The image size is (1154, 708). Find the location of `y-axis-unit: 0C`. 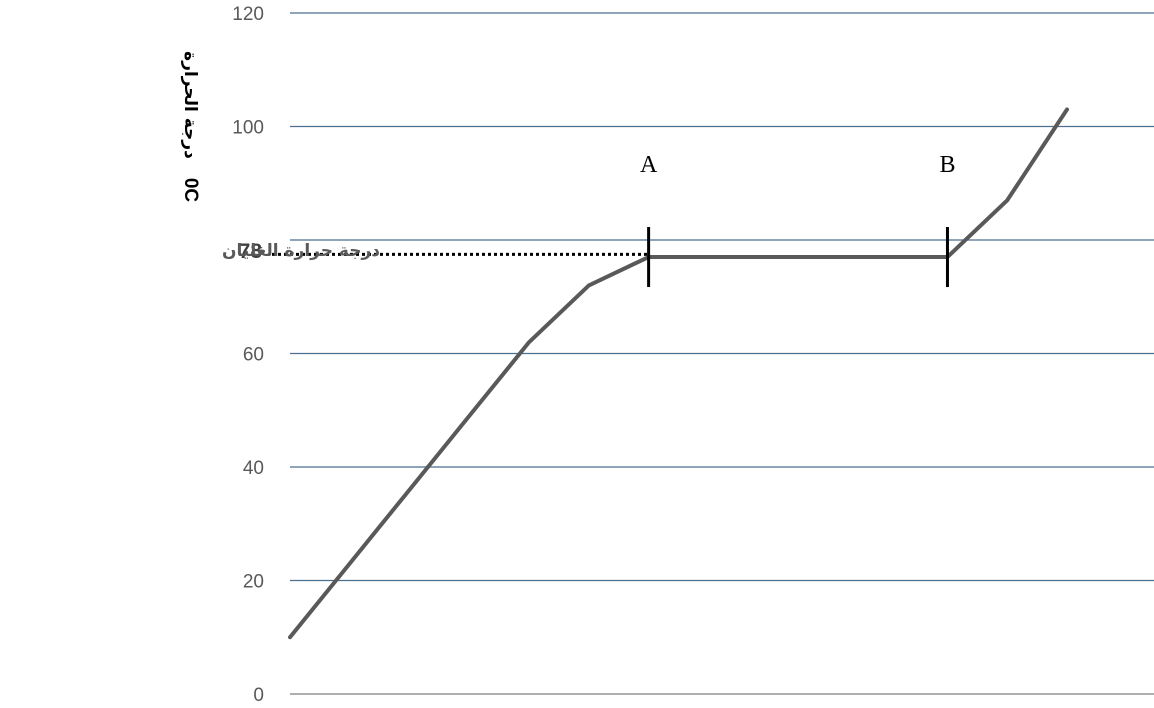

y-axis-unit: 0C is located at coordinates (190, 190).